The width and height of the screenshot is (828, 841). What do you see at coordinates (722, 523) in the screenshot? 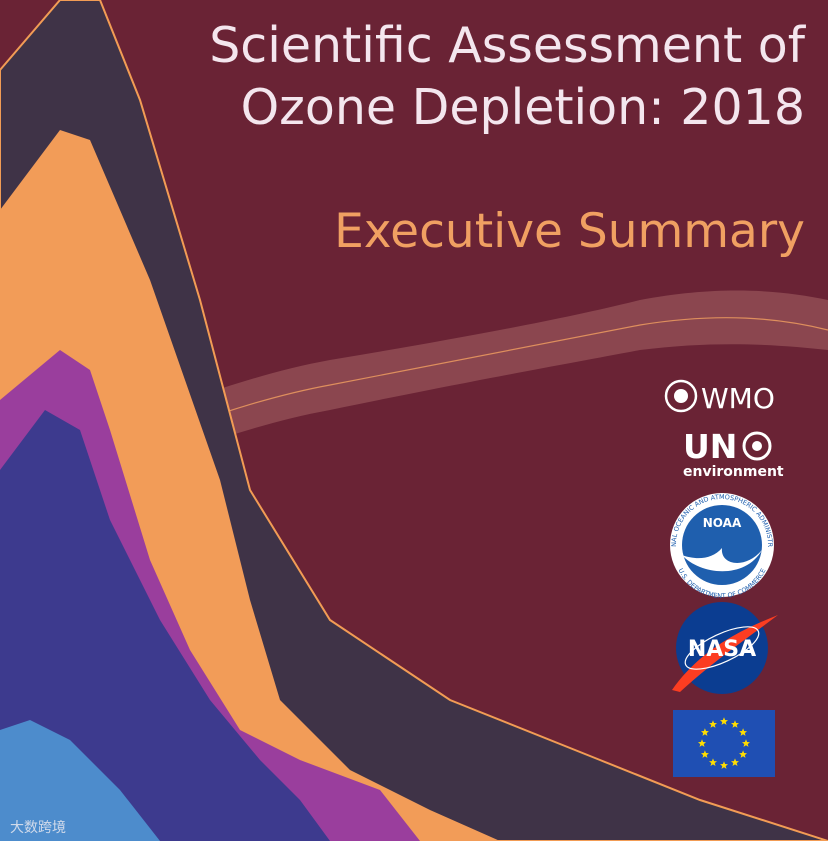
I see `noaa-logo: NOAA` at bounding box center [722, 523].